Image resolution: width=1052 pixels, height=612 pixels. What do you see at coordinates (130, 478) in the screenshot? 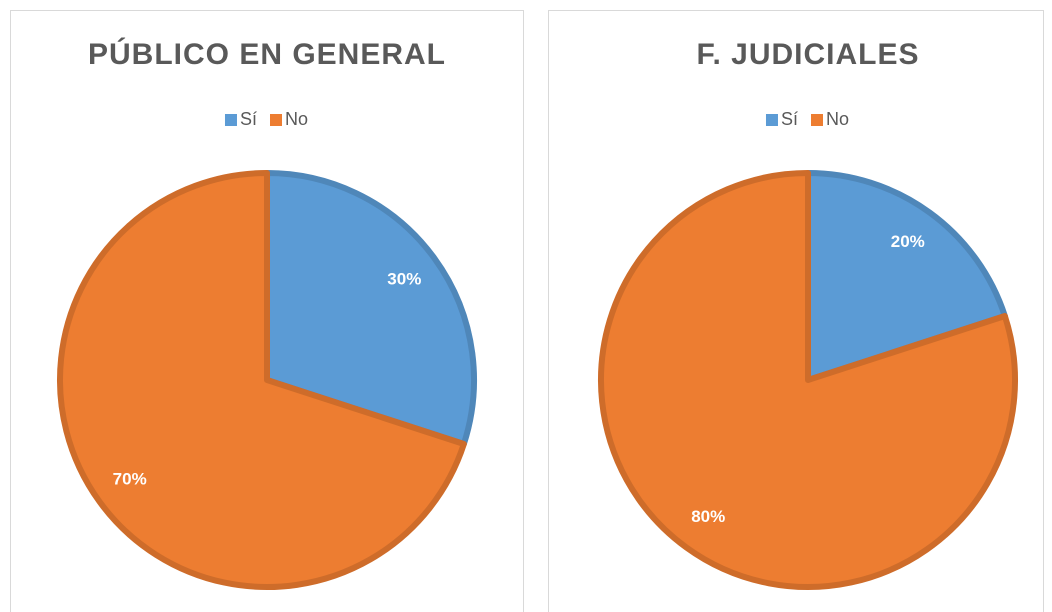
I see `data-label: 70%` at bounding box center [130, 478].